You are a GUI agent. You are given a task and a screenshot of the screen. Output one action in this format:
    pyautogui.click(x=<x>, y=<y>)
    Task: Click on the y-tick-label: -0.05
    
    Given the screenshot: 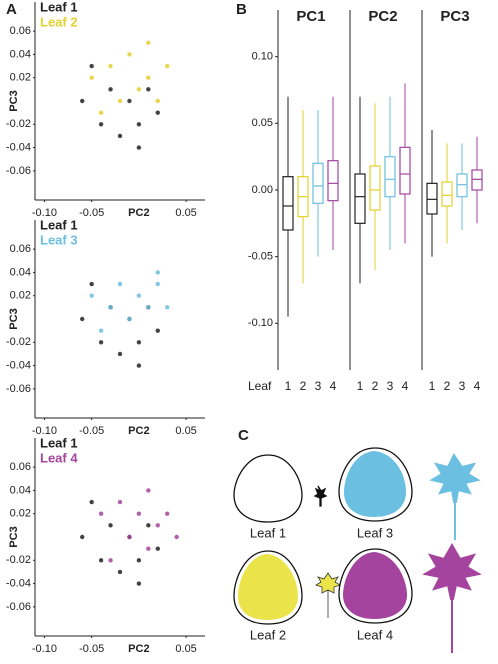 What is the action you would take?
    pyautogui.click(x=260, y=257)
    